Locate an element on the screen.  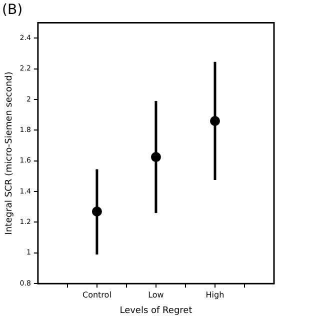
y-axis-title: Integral SCR (micro-Siemen second) is located at coordinates (9, 153).